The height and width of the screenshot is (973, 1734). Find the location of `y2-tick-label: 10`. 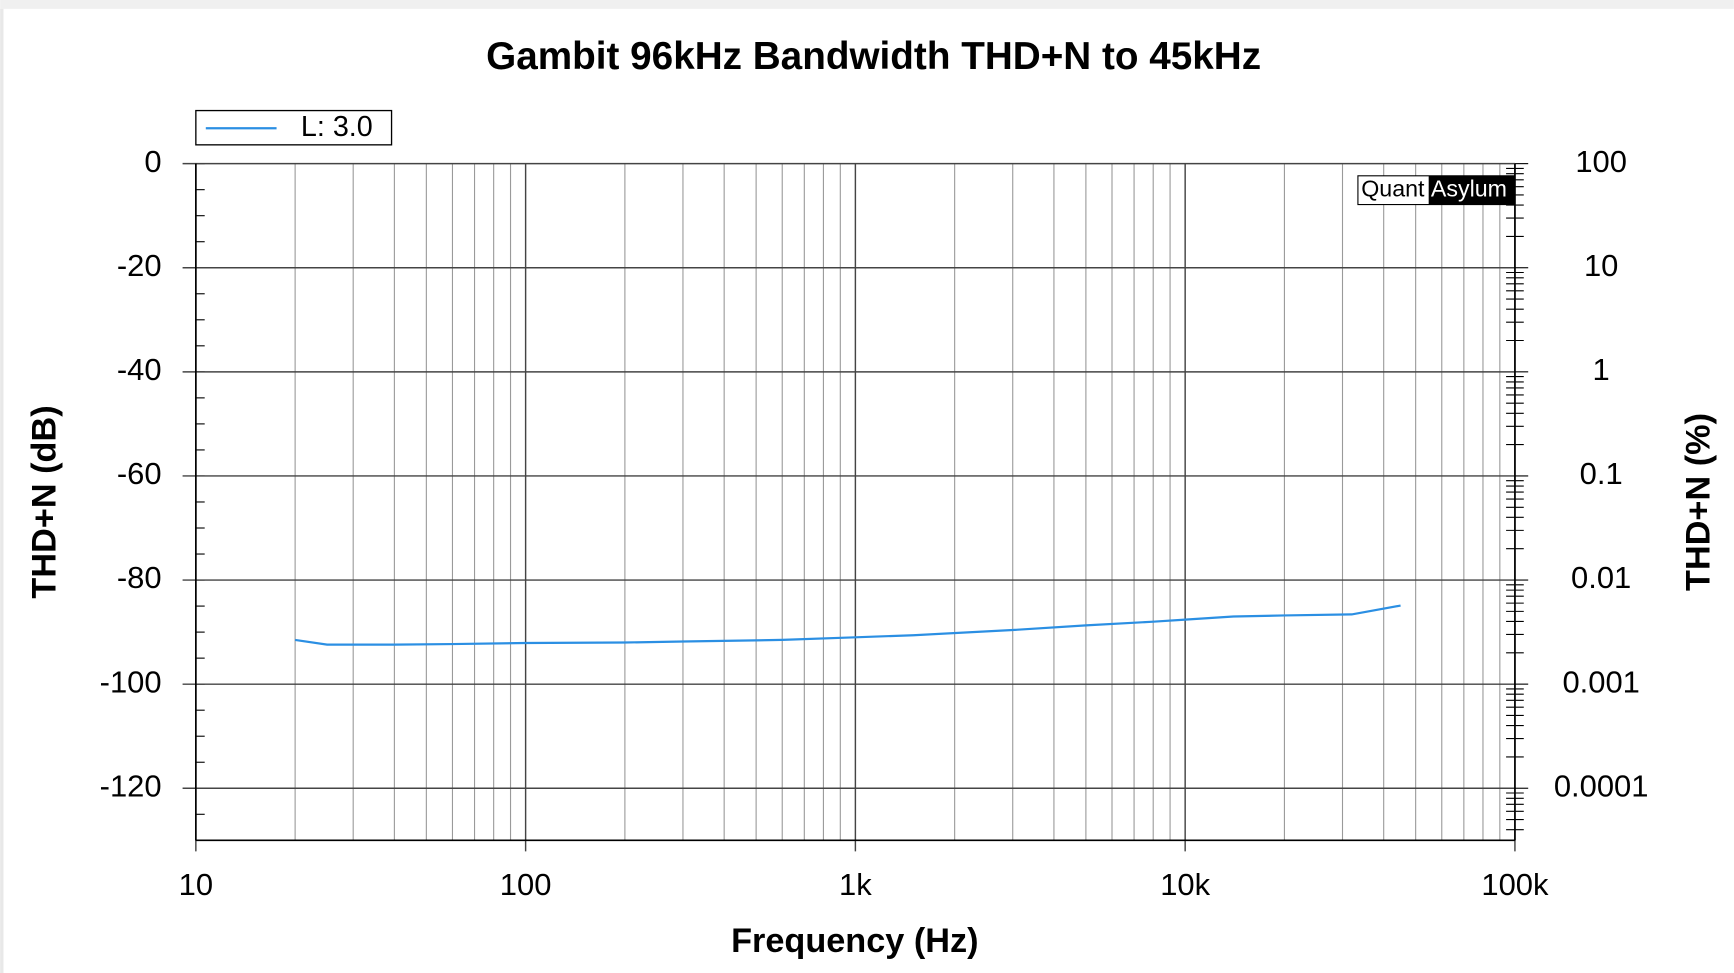

y2-tick-label: 10 is located at coordinates (1601, 265).